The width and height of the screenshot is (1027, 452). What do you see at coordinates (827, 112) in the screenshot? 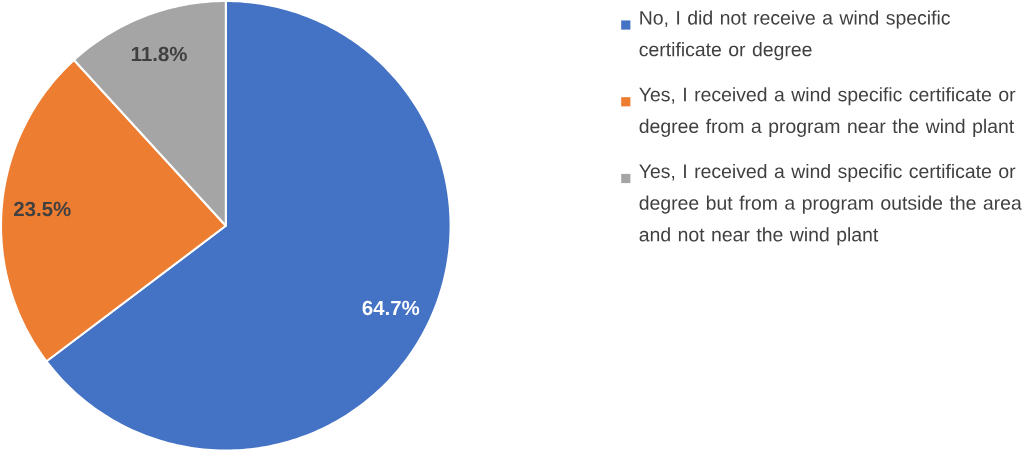
I see `legend-label: Yes, I received a wind specific certificate or degree from a program near the wind plant` at bounding box center [827, 112].